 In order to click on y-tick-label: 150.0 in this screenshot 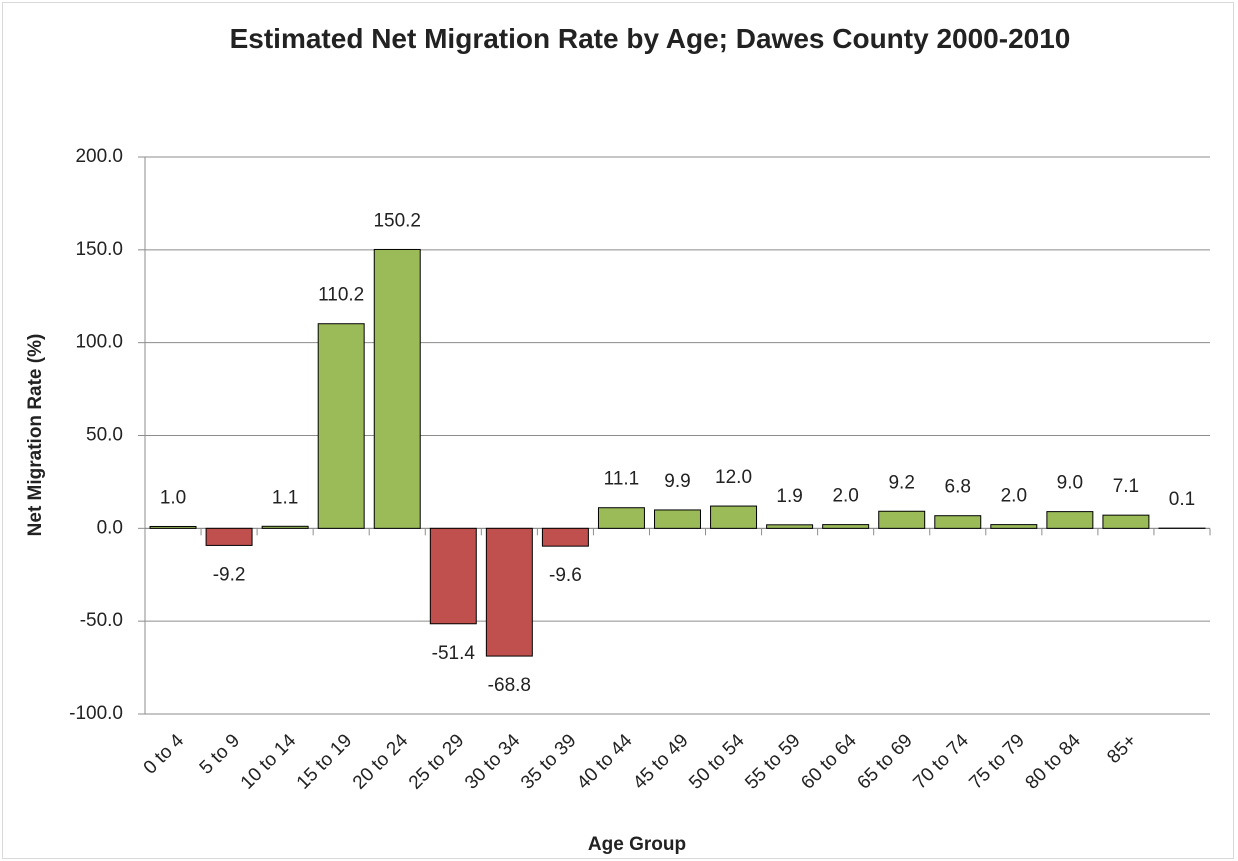, I will do `click(99, 249)`.